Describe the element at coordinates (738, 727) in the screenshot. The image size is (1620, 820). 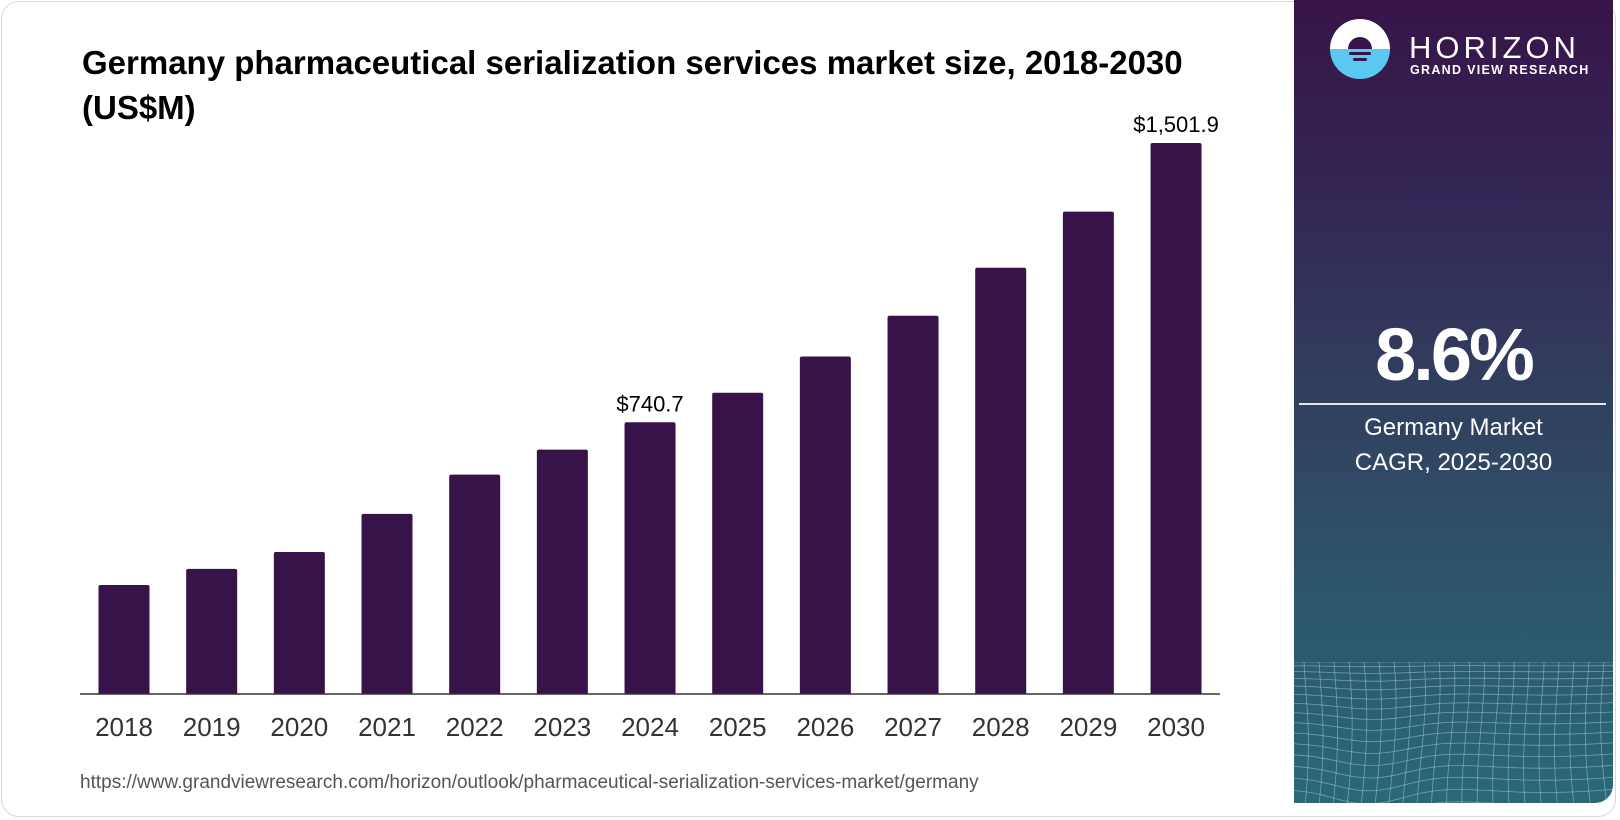
I see `x-tick-label: 2025` at that location.